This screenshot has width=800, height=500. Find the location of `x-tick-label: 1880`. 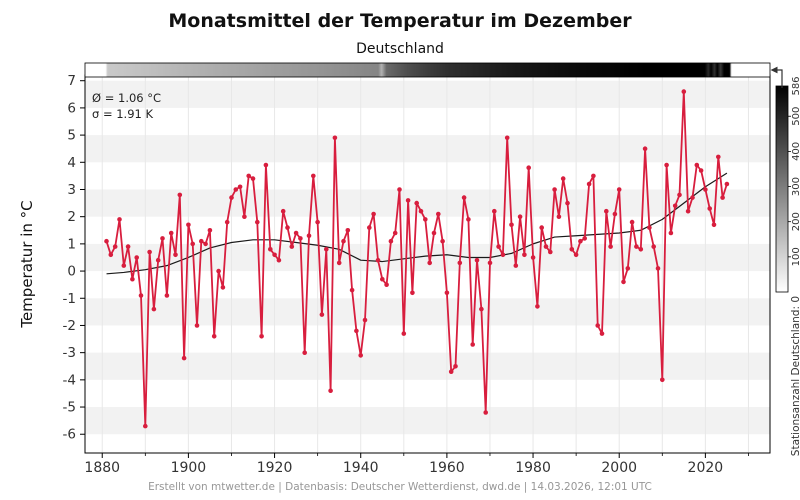

x-tick-label: 1880 is located at coordinates (102, 468).